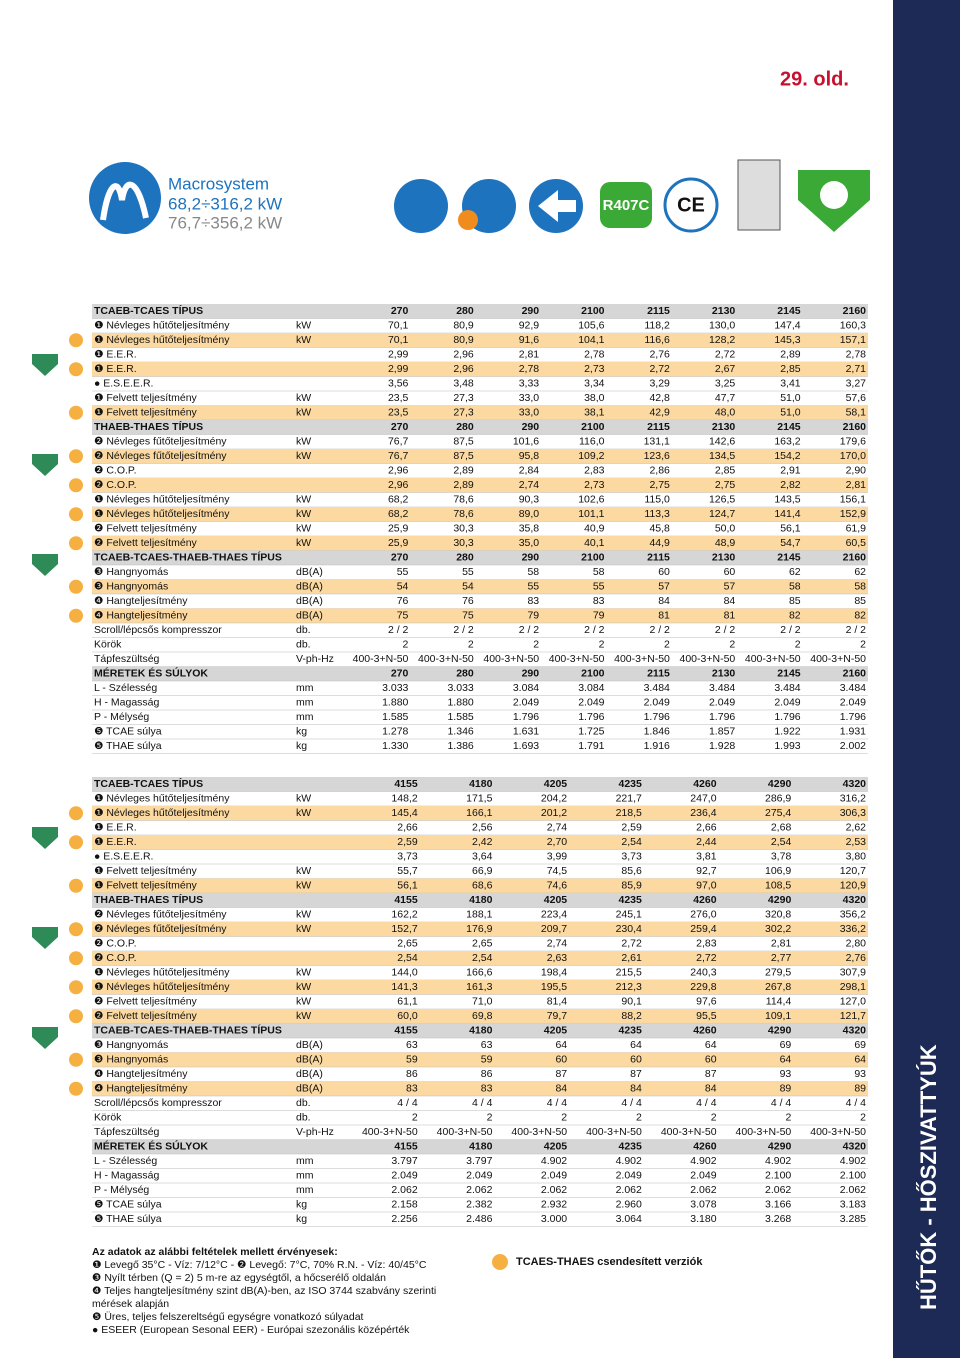 The height and width of the screenshot is (1358, 960). I want to click on cell: 218,5, so click(629, 813).